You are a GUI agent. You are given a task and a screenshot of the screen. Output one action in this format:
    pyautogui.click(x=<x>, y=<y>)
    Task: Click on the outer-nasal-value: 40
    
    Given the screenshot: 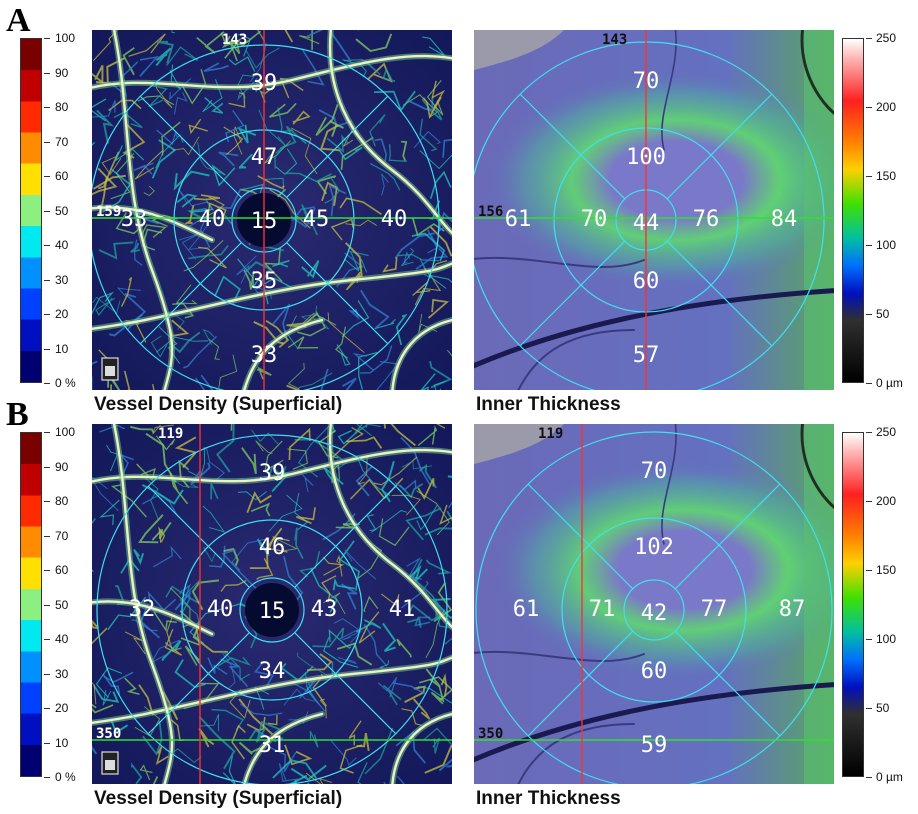 What is the action you would take?
    pyautogui.click(x=394, y=219)
    